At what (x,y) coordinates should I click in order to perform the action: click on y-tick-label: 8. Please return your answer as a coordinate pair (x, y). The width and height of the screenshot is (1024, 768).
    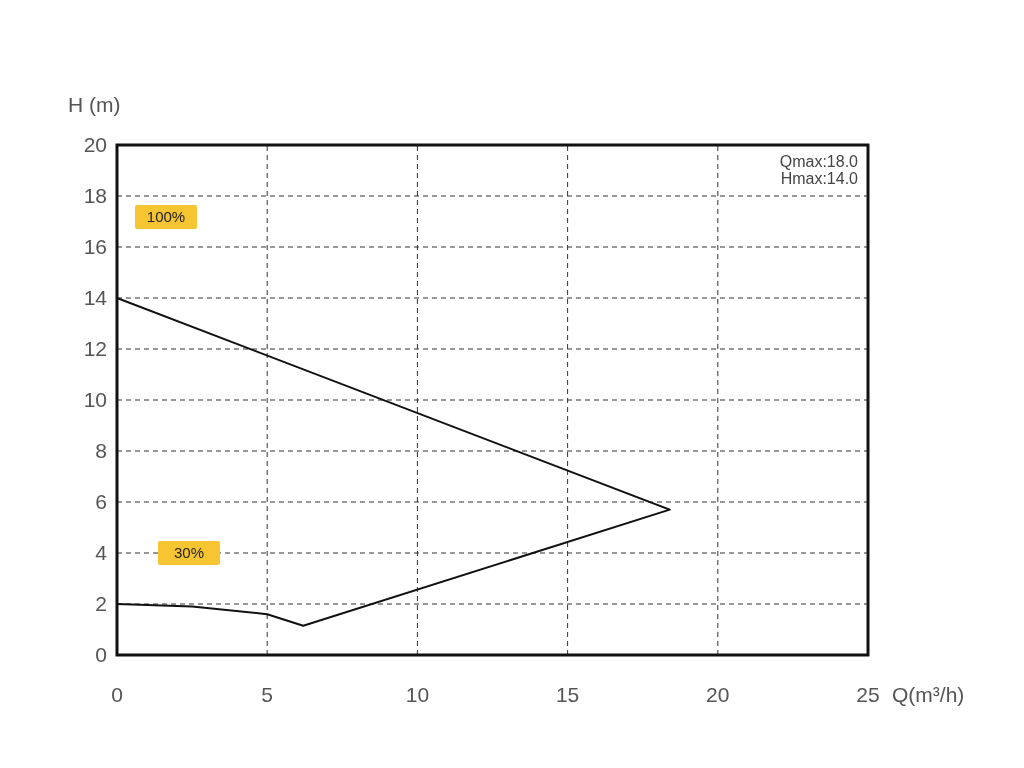
    Looking at the image, I should click on (101, 451).